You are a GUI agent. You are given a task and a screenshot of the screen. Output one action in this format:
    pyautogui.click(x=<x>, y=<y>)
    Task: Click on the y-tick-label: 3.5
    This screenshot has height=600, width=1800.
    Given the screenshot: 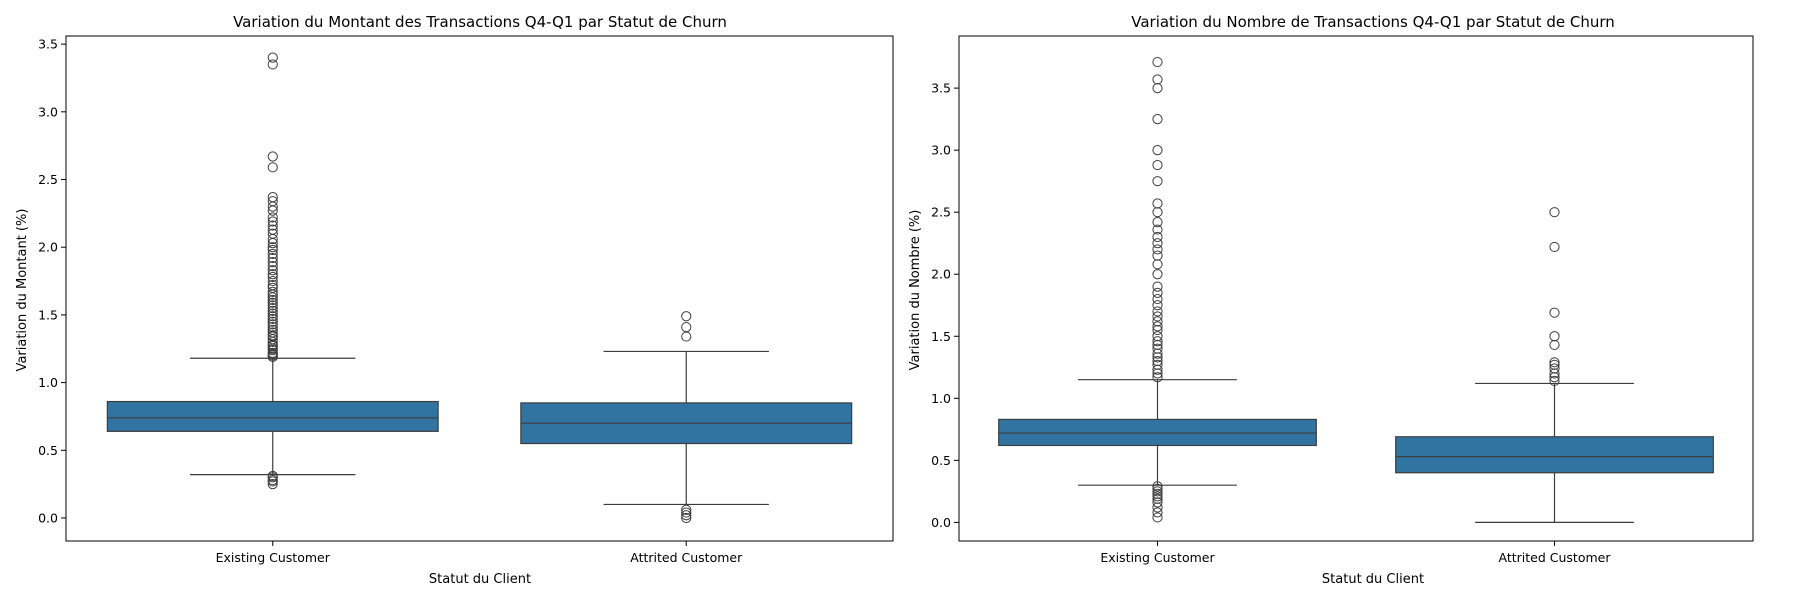 What is the action you would take?
    pyautogui.click(x=48, y=44)
    